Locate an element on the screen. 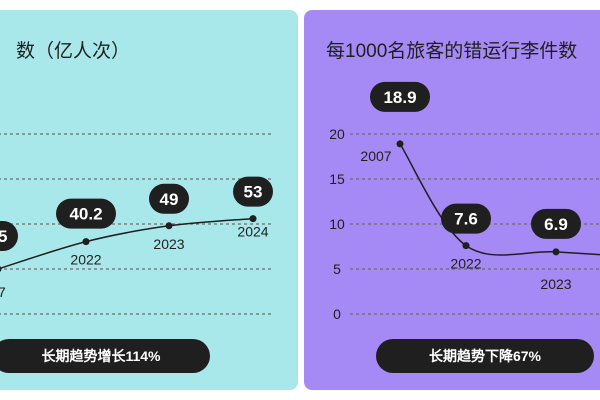 The width and height of the screenshot is (600, 400). y-tick-label: 20 is located at coordinates (337, 134).